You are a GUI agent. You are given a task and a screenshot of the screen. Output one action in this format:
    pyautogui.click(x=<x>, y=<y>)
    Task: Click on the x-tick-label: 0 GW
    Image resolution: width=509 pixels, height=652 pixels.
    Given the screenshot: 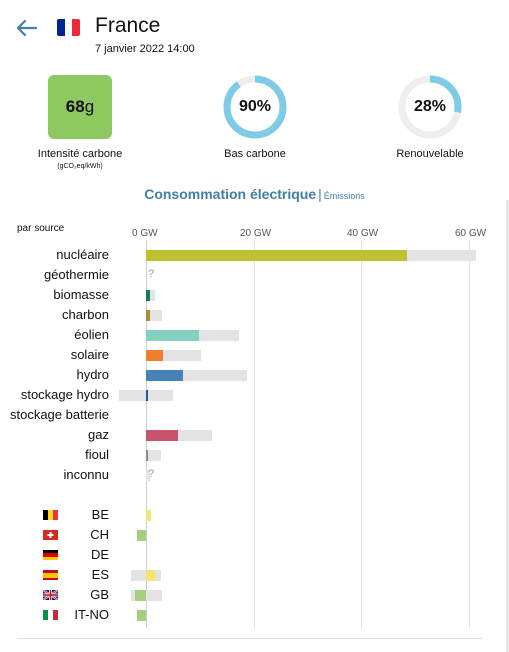 What is the action you would take?
    pyautogui.click(x=145, y=233)
    